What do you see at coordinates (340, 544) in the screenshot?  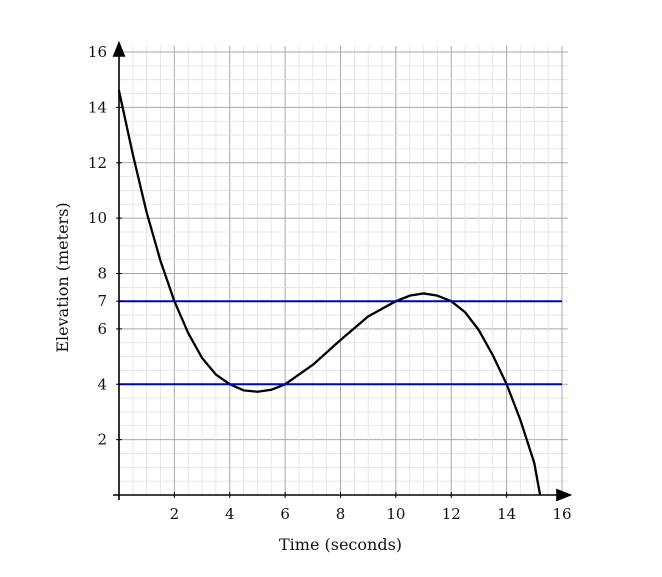 I see `x-axis-label: Time (seconds)` at bounding box center [340, 544].